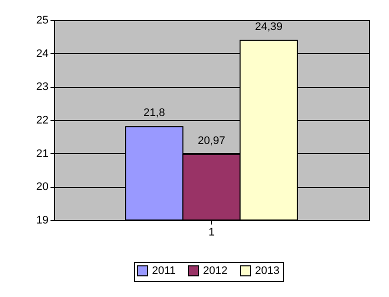 Image resolution: width=389 pixels, height=297 pixels. I want to click on y-tick-label: 19, so click(42, 220).